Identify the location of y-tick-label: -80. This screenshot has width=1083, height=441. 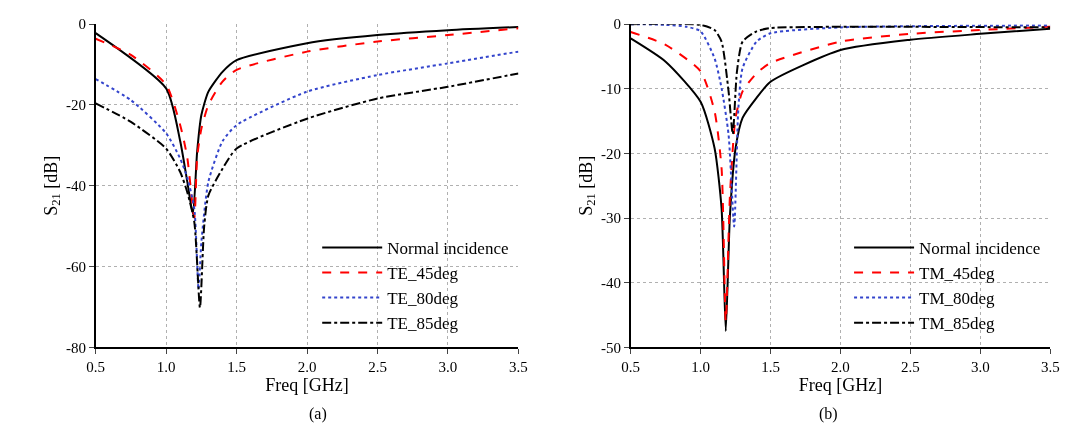
(75, 347).